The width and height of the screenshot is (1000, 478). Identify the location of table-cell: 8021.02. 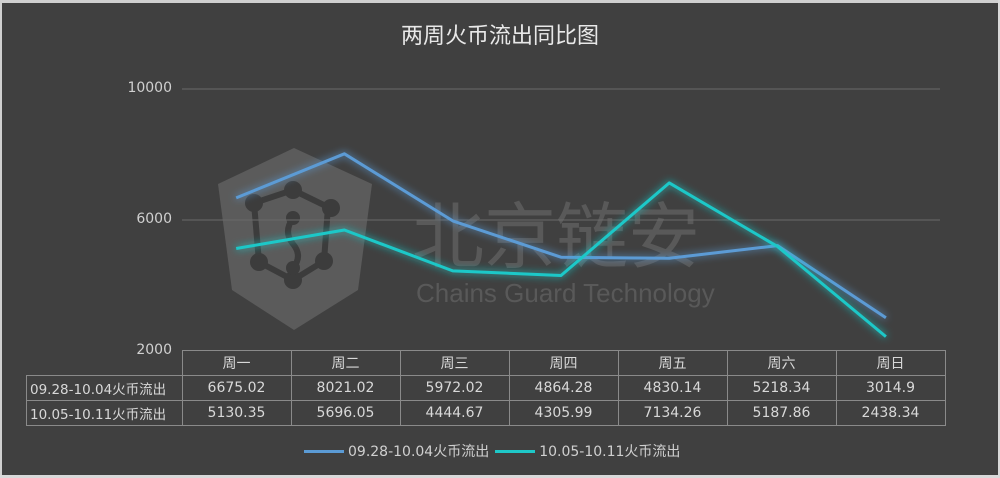
(345, 388).